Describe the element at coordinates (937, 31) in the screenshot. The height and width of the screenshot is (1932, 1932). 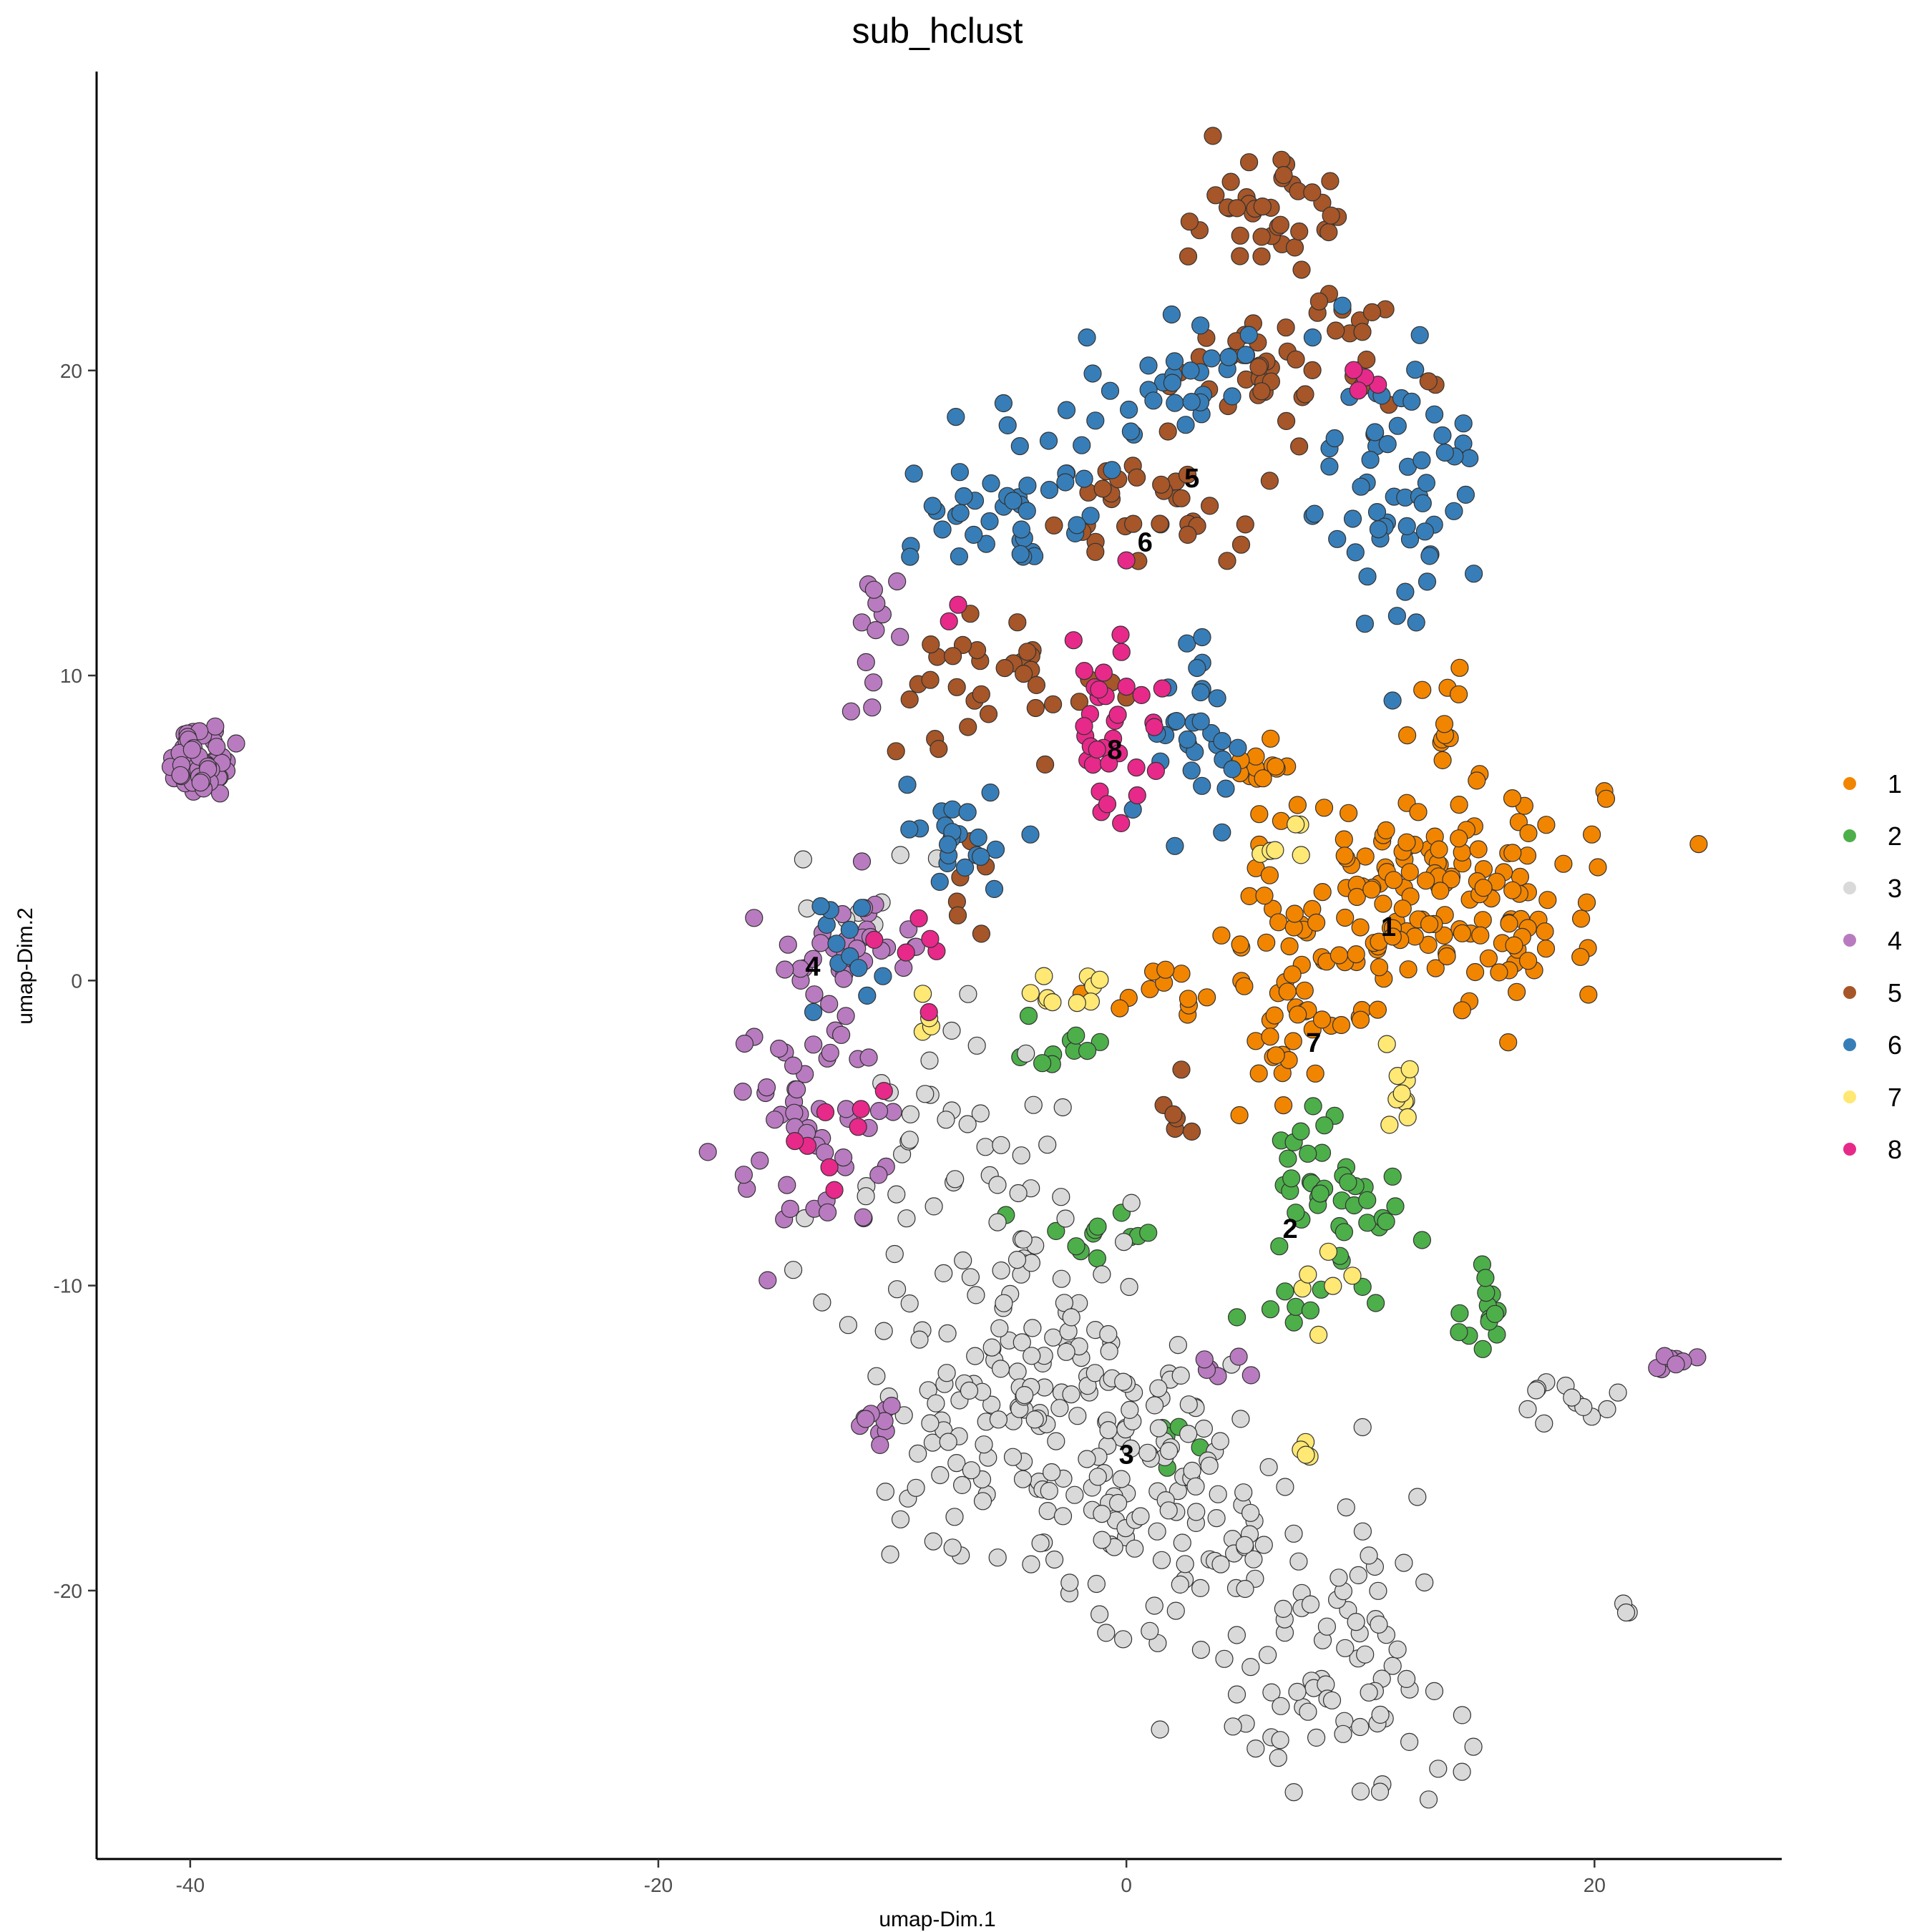
I see `chart-title: sub_hclust` at that location.